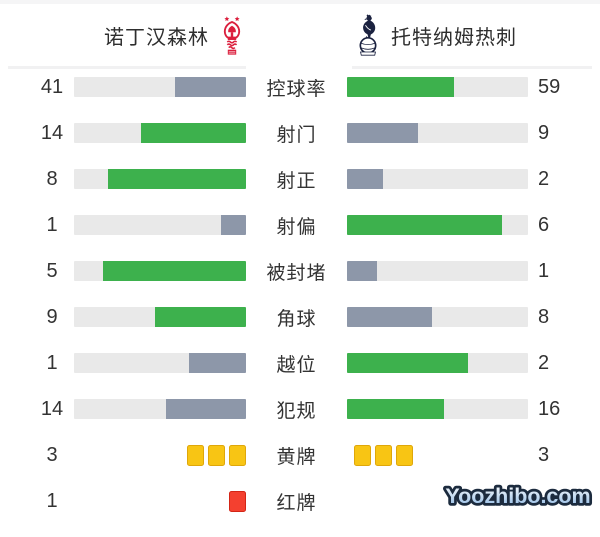  What do you see at coordinates (296, 135) in the screenshot?
I see `stat-label: 射门` at bounding box center [296, 135].